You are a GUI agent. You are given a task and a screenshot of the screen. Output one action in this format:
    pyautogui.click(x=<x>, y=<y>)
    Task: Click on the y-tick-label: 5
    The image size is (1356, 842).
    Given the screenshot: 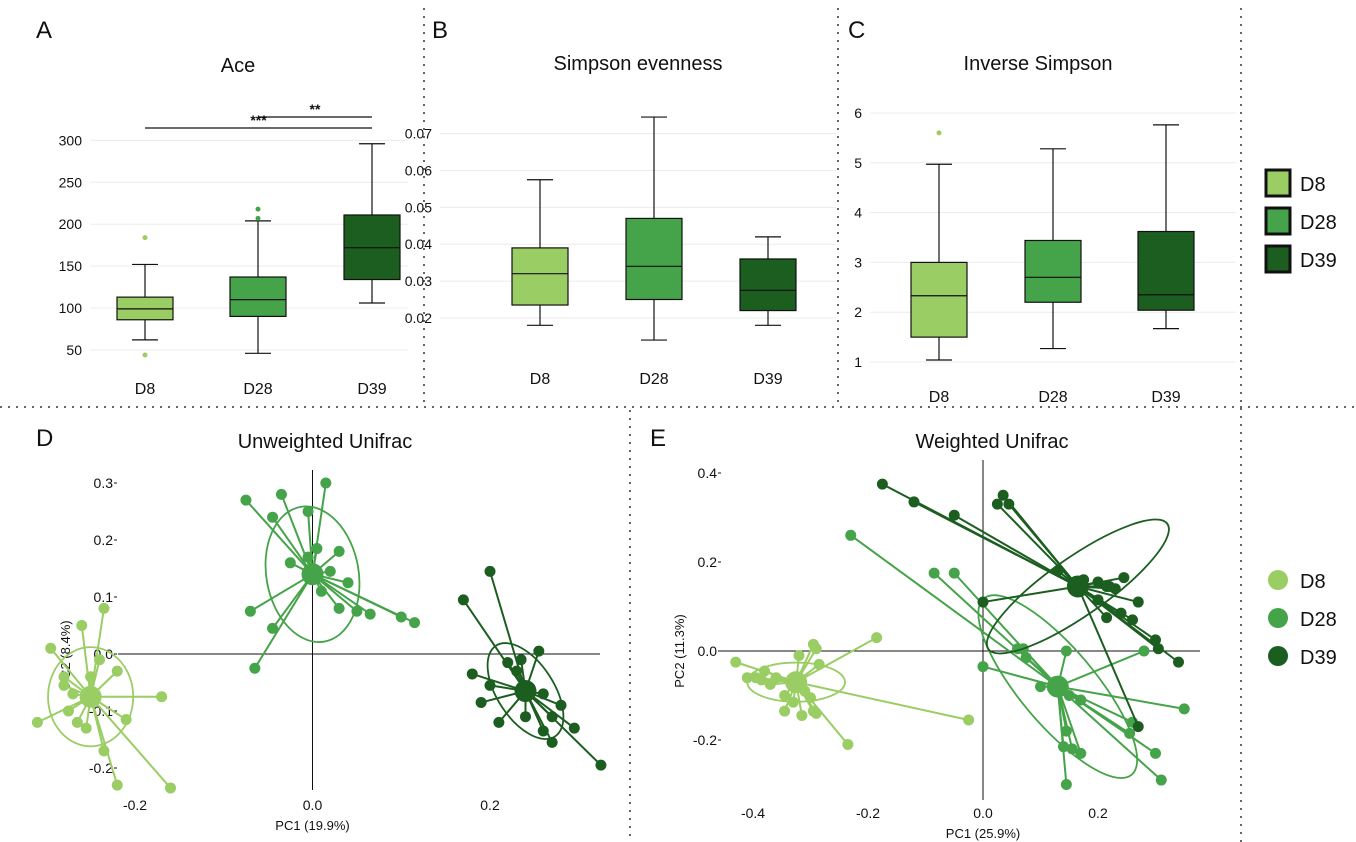 What is the action you would take?
    pyautogui.click(x=858, y=163)
    